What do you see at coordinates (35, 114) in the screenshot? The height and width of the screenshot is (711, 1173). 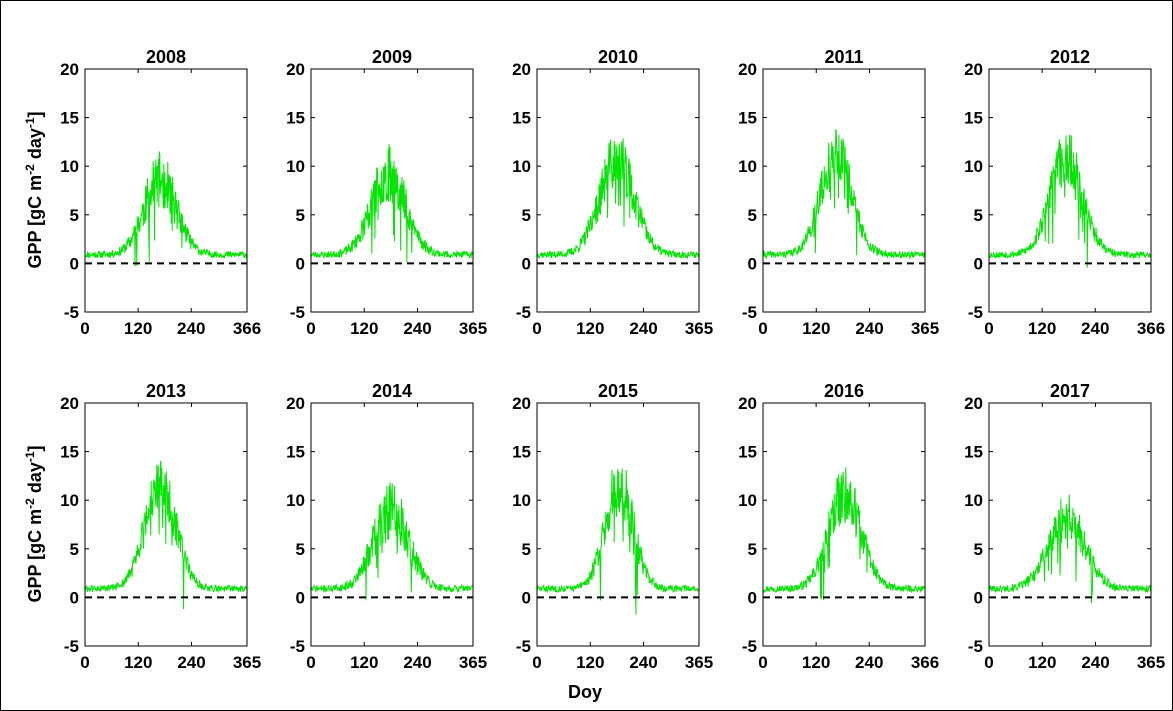 I see `y-axis-label-part: ]` at bounding box center [35, 114].